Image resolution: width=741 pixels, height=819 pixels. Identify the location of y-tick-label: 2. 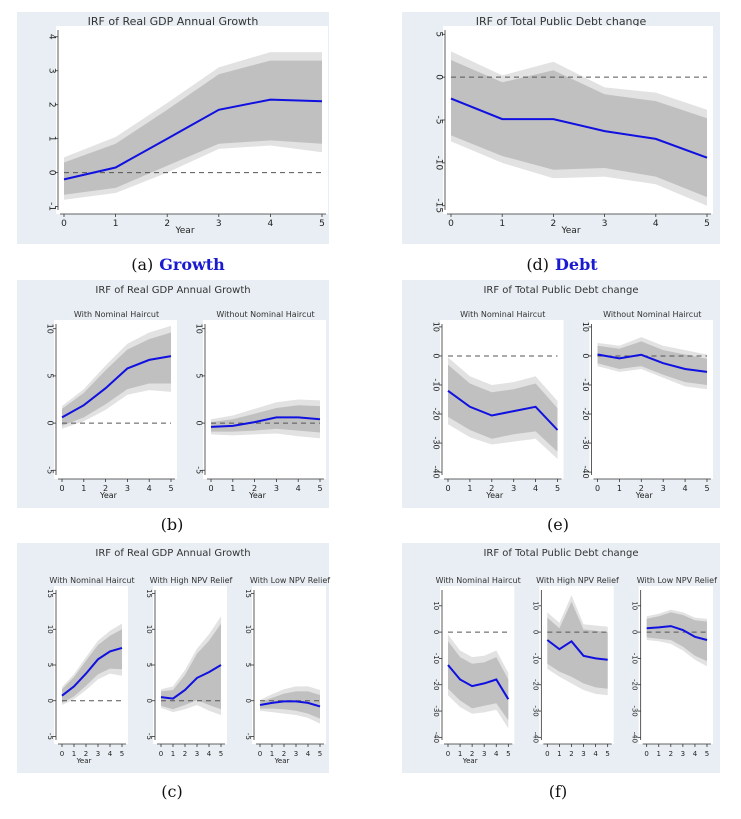
(52, 105).